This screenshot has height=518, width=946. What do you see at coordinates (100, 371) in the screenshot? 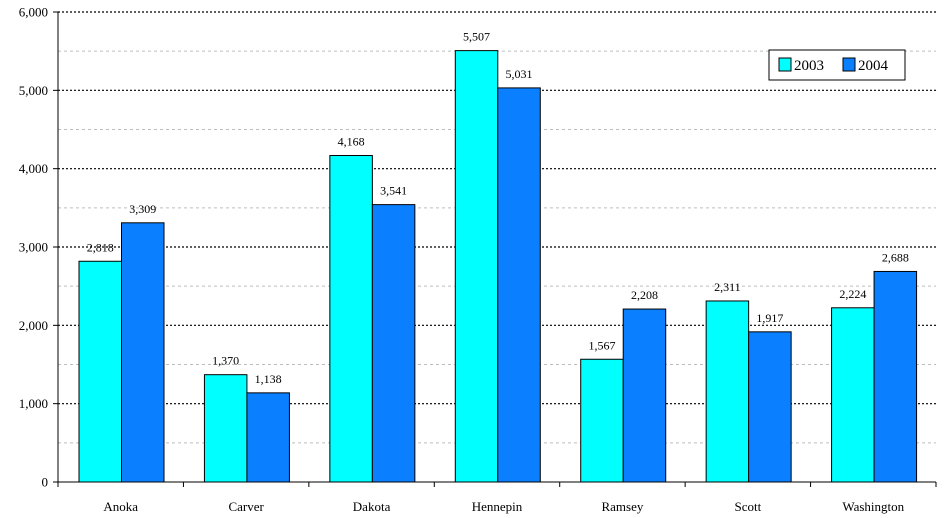
I see `bar-2003-anoka` at bounding box center [100, 371].